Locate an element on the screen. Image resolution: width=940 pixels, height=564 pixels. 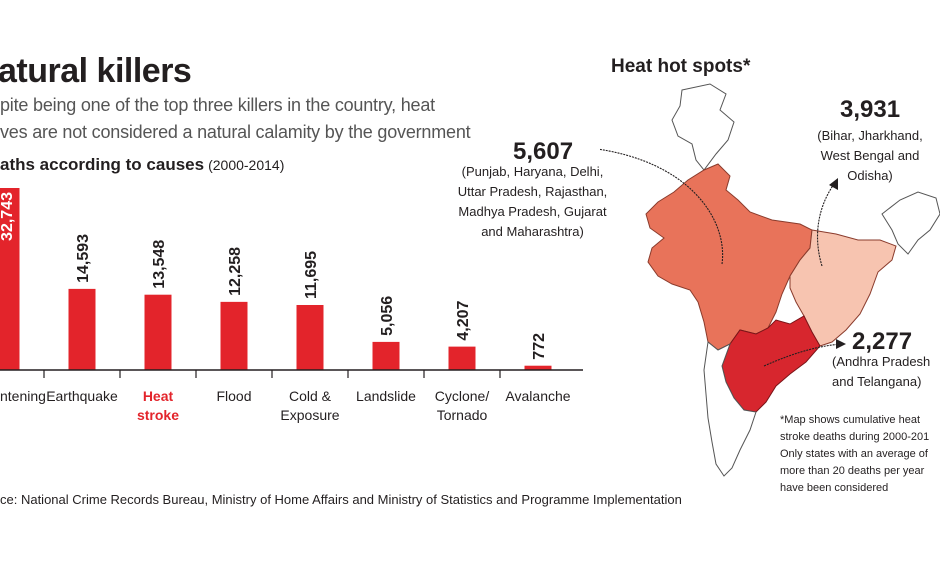
footnote-line: *Map shows cumulative heat is located at coordinates (850, 420).